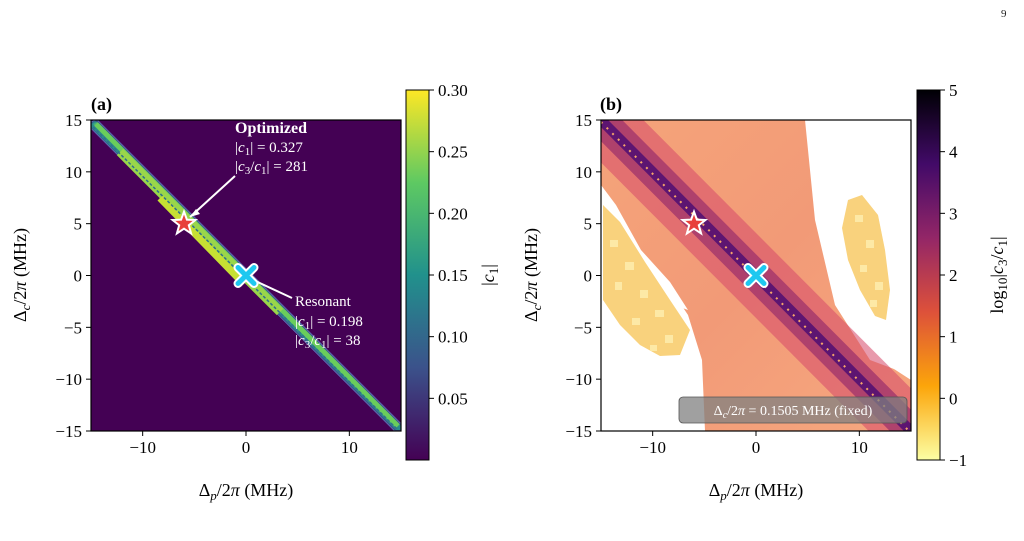  Describe the element at coordinates (453, 337) in the screenshot. I see `colorbar-tick-label: 0.10` at that location.